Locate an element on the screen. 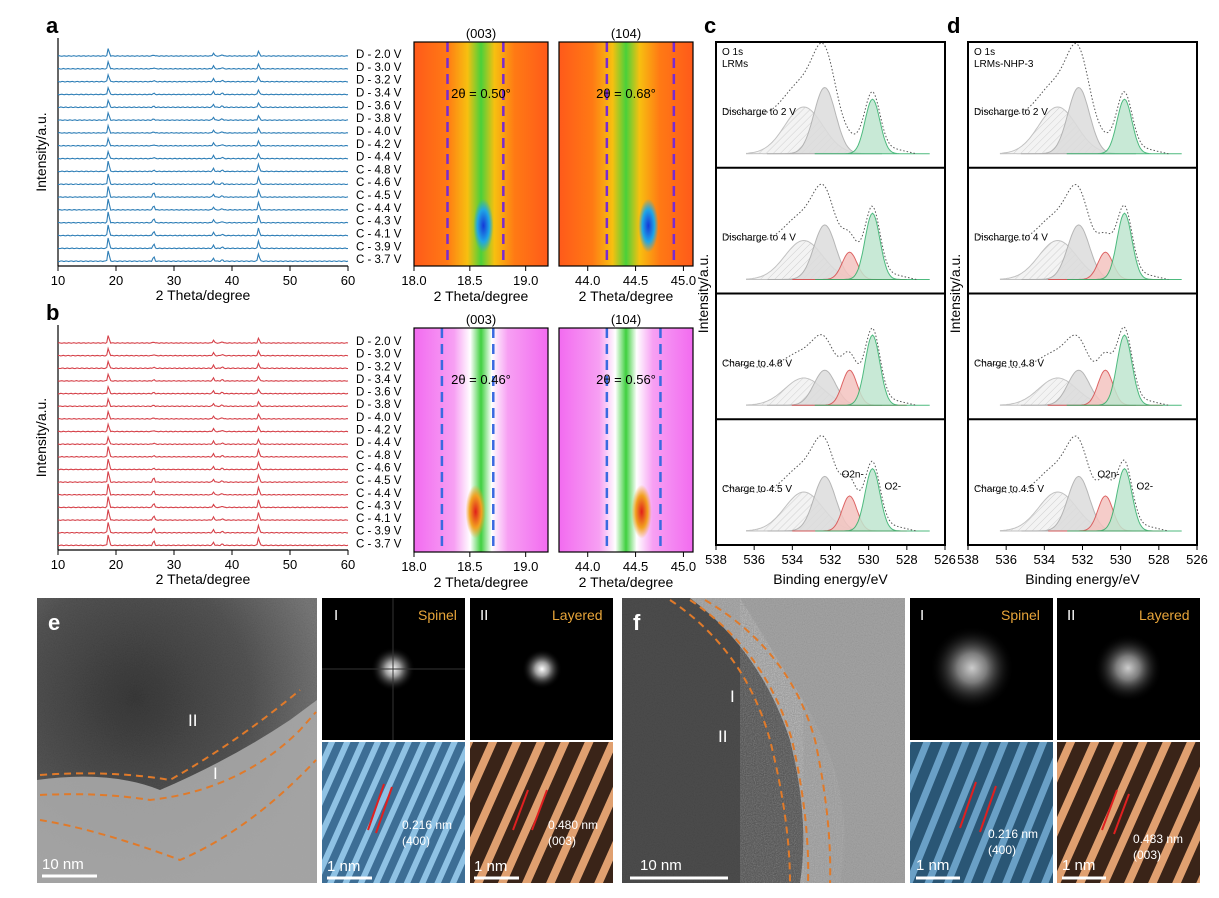 The image size is (1219, 898). scale-label-e-i: 1 nm is located at coordinates (343, 866).